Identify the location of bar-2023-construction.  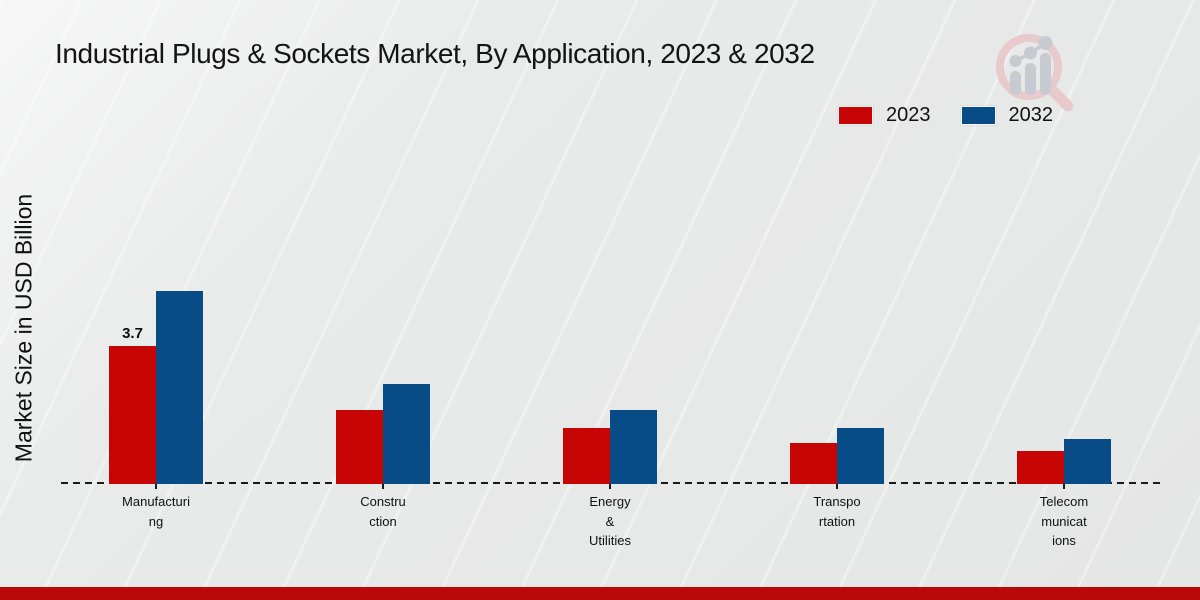
(359, 446).